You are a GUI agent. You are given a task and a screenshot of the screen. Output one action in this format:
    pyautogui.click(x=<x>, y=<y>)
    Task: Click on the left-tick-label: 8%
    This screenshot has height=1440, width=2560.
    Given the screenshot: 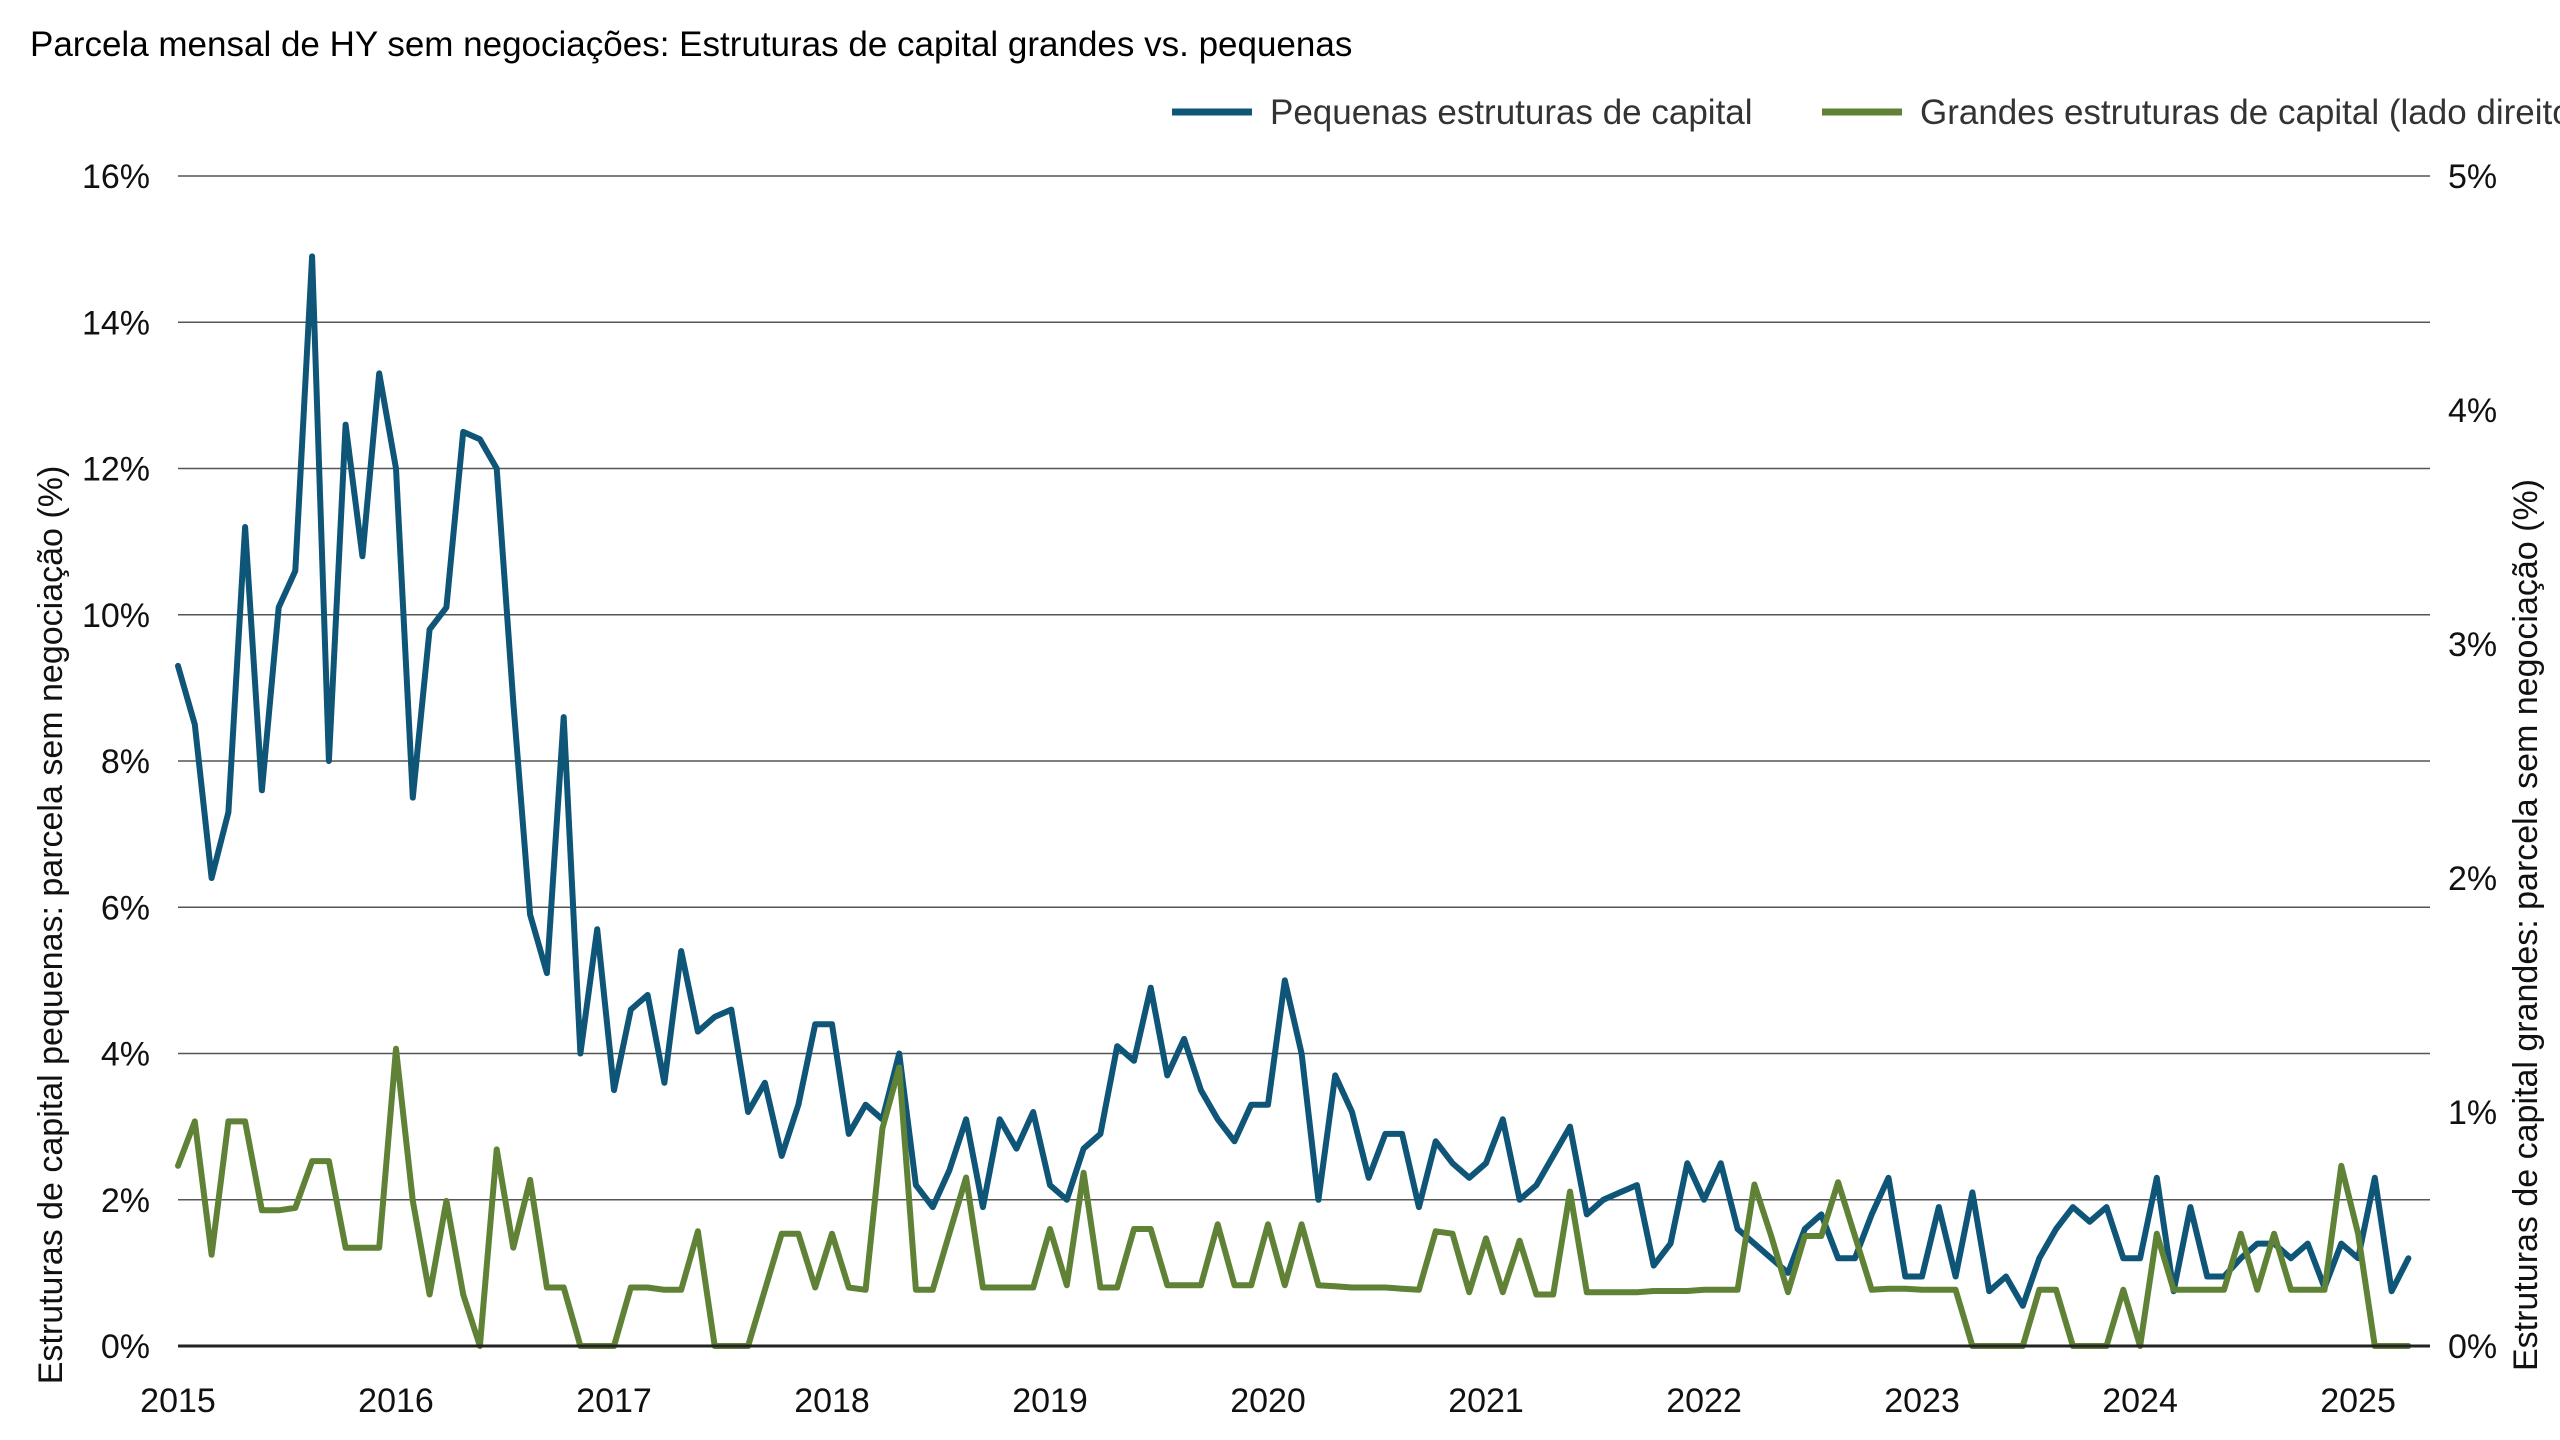 What is the action you would take?
    pyautogui.click(x=125, y=762)
    